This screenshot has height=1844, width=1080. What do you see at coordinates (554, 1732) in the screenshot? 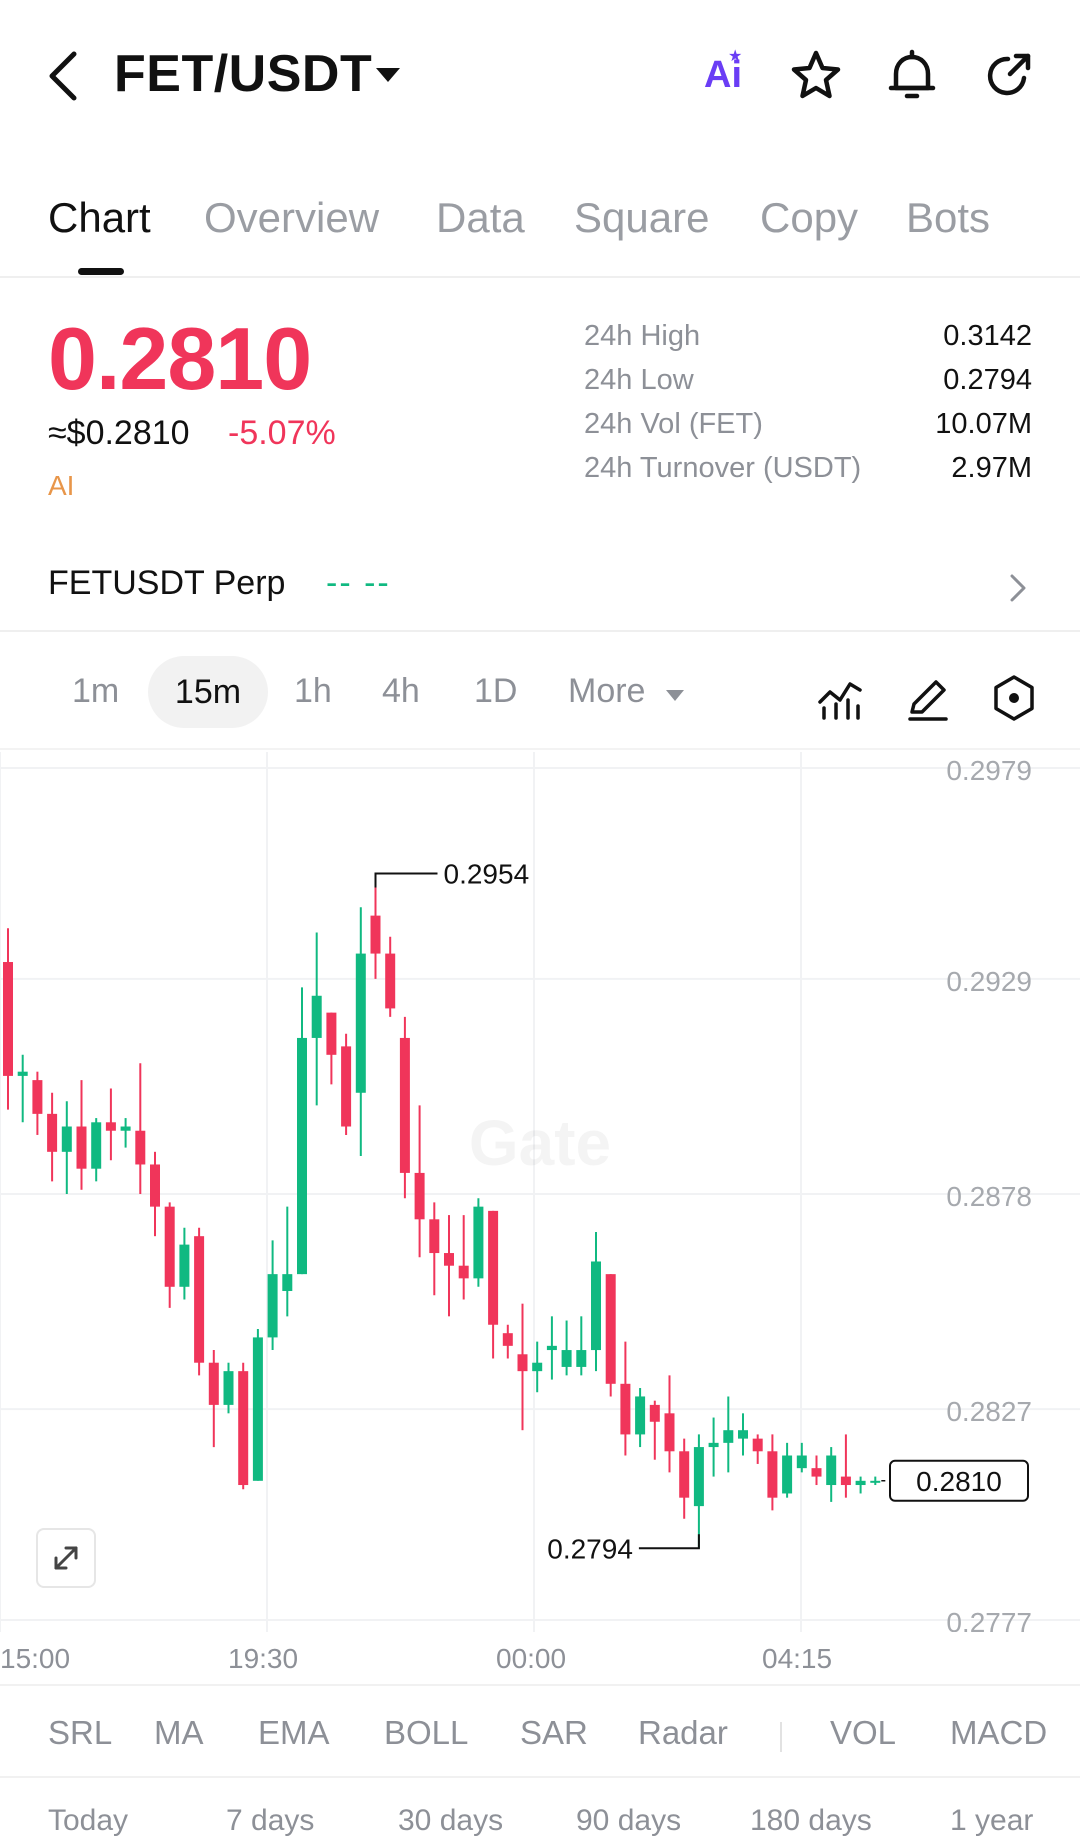
I see `indicator-sar: SAR` at bounding box center [554, 1732].